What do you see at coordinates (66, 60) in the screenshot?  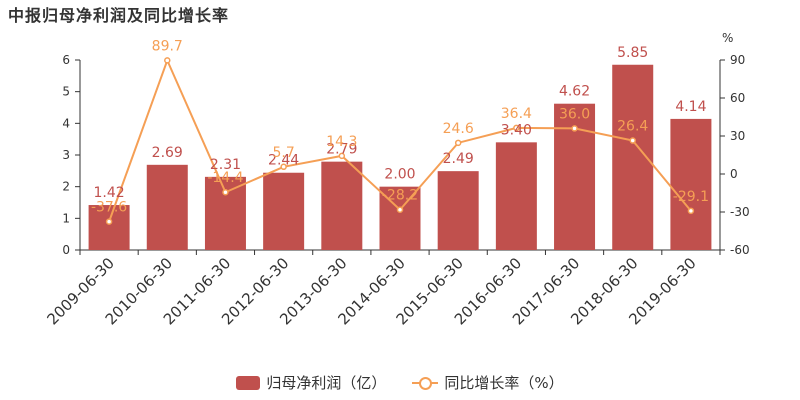 I see `y-left-tick-label: 6` at bounding box center [66, 60].